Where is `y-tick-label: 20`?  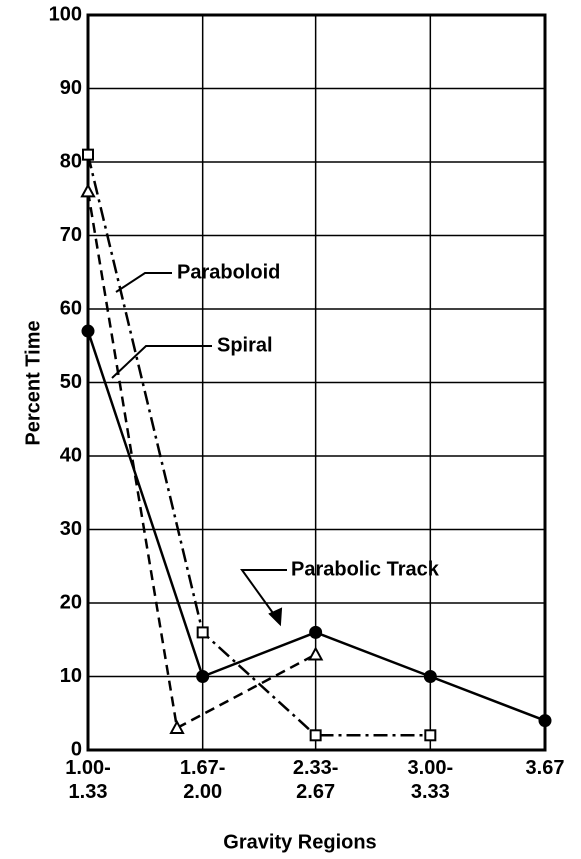
y-tick-label: 20 is located at coordinates (71, 602).